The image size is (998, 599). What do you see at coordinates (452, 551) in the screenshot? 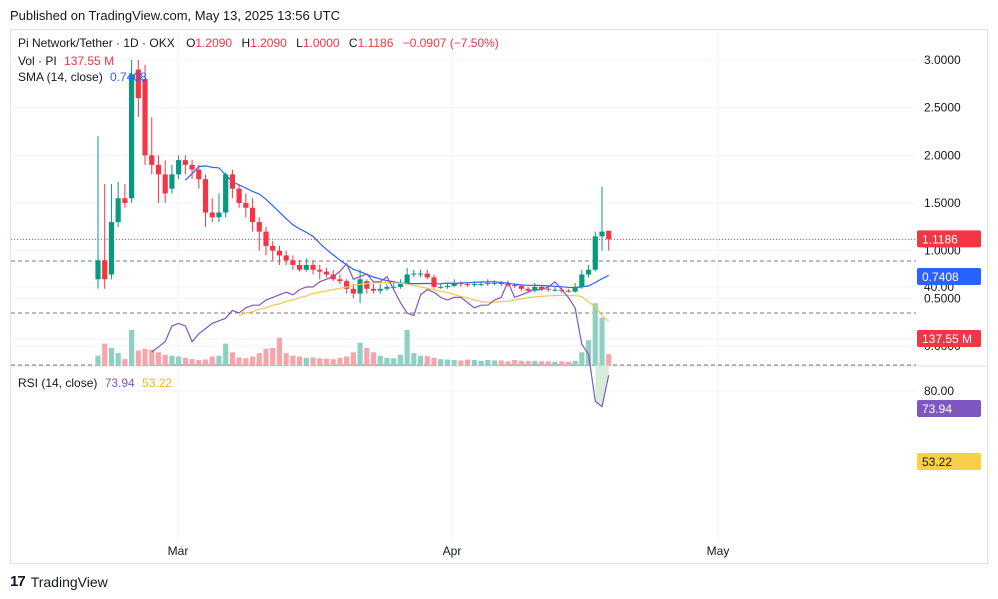
I see `time-axis-label: Apr` at bounding box center [452, 551].